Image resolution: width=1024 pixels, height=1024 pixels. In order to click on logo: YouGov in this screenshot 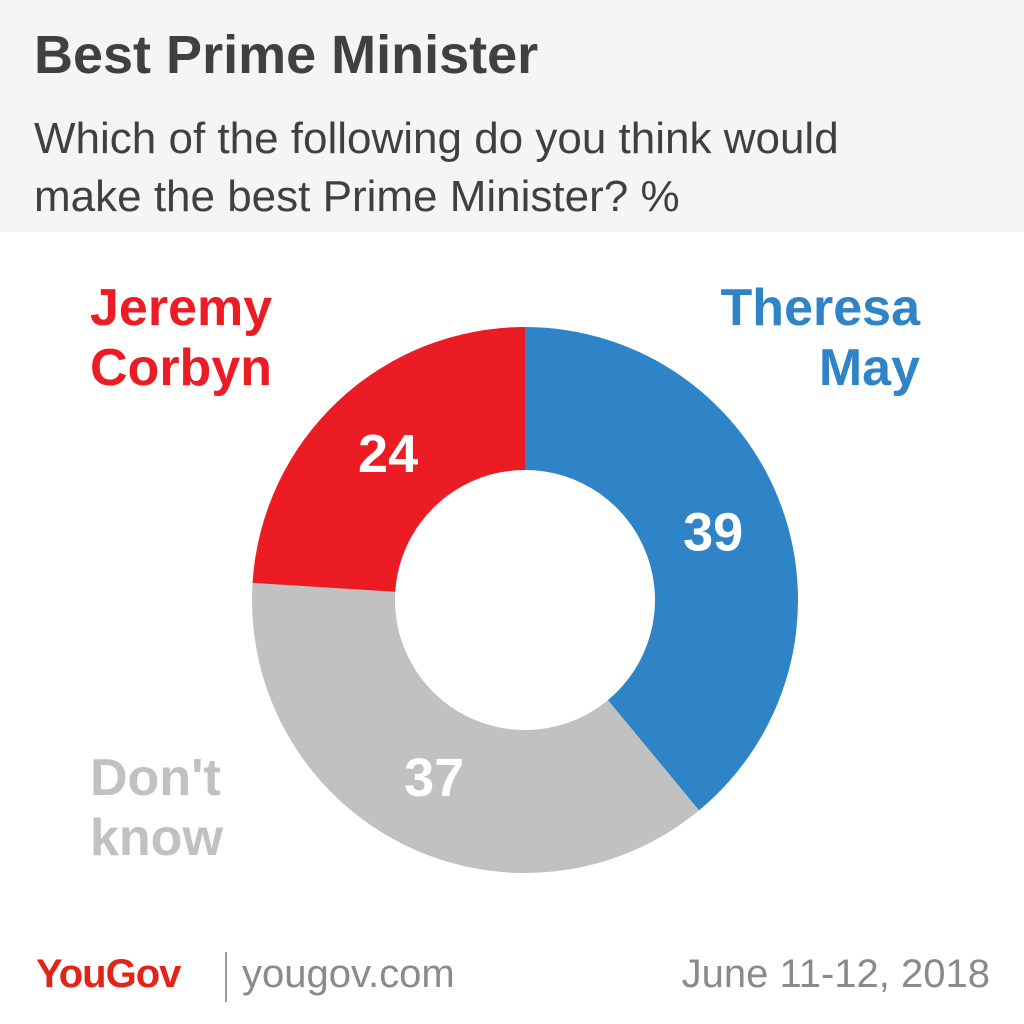, I will do `click(108, 974)`.